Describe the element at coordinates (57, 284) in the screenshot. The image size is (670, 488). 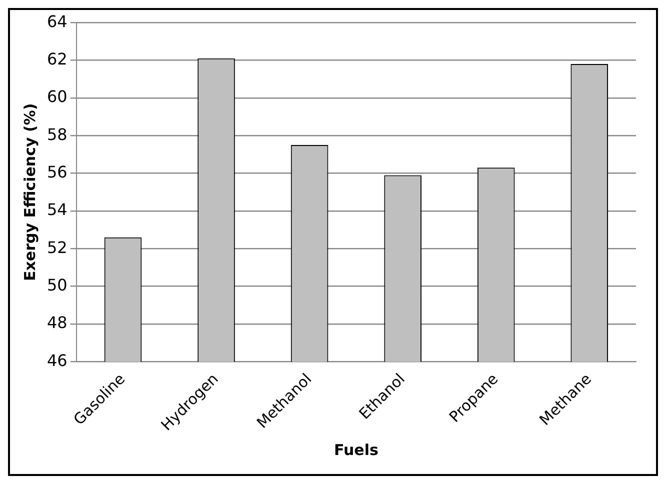
I see `y-tick-label: 50` at that location.